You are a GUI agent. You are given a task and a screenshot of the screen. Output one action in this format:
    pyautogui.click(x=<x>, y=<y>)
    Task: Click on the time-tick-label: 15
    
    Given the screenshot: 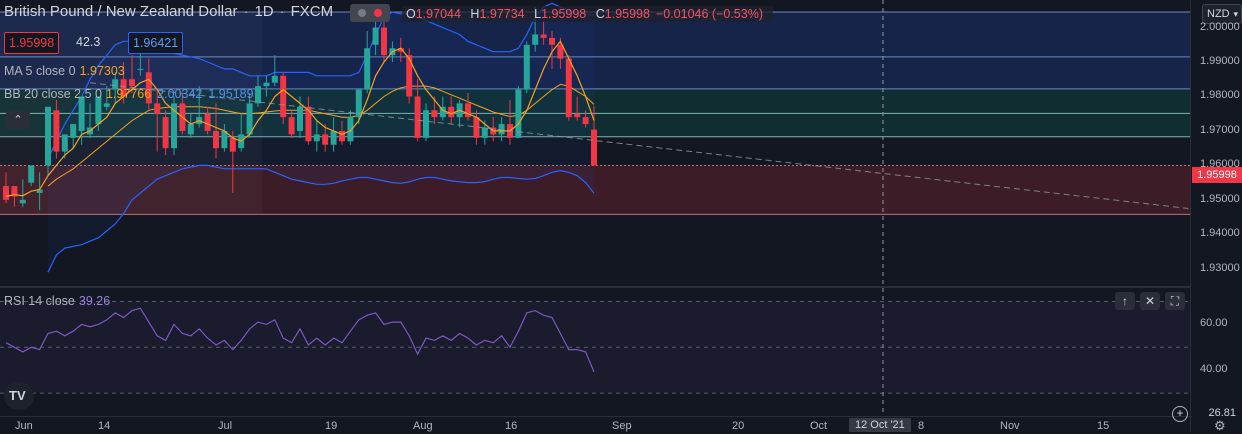 What is the action you would take?
    pyautogui.click(x=1103, y=426)
    